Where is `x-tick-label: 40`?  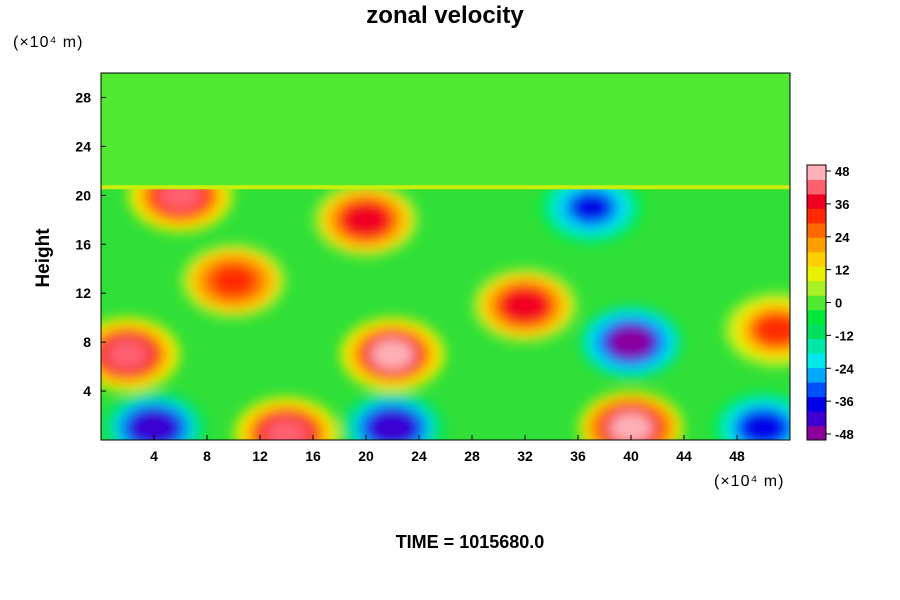
x-tick-label: 40 is located at coordinates (631, 456).